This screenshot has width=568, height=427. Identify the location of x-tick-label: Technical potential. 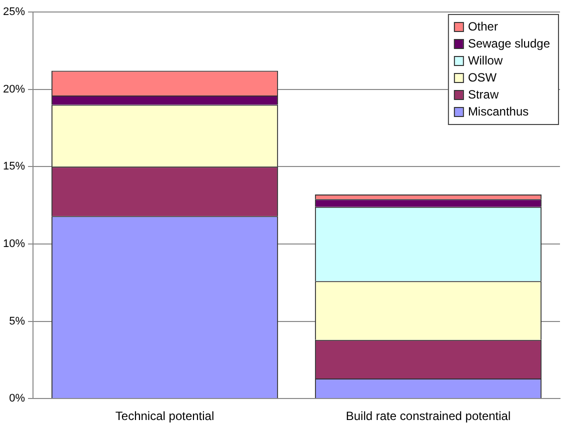
(164, 416).